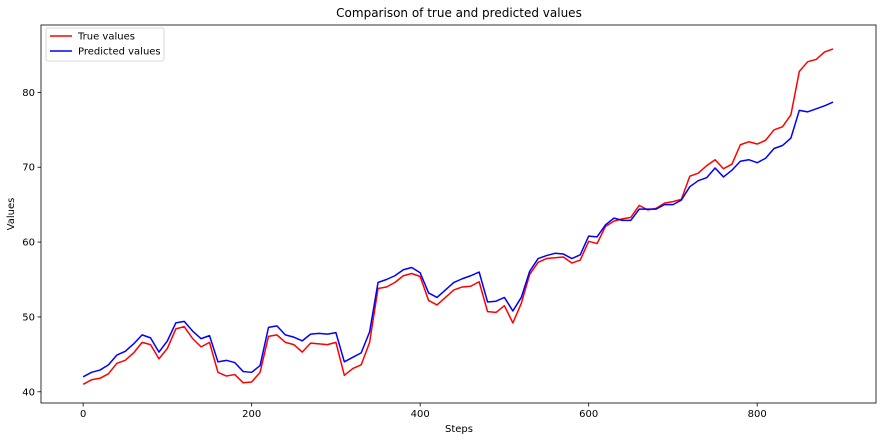 The width and height of the screenshot is (885, 441). I want to click on legend-entry-label: True values, so click(106, 37).